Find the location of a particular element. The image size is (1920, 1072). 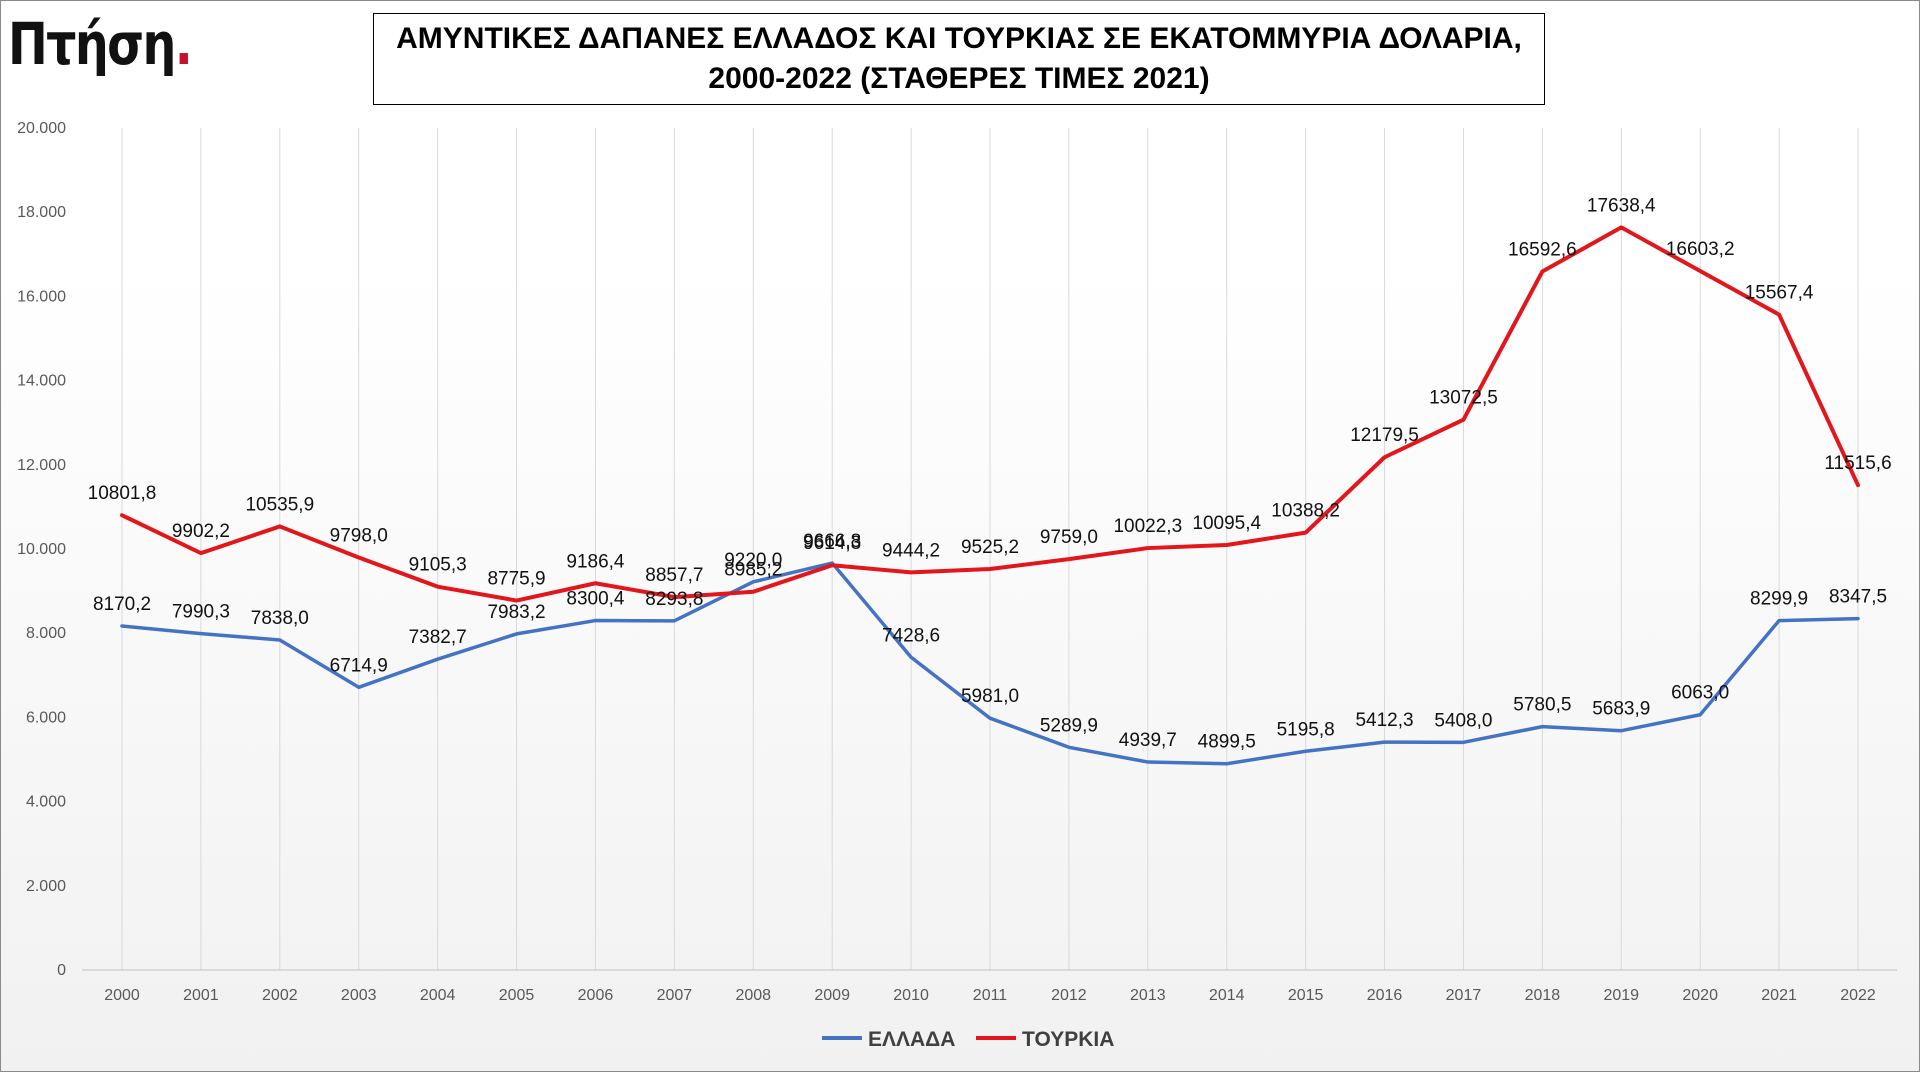

x-tick-label: 2012 is located at coordinates (1069, 995).